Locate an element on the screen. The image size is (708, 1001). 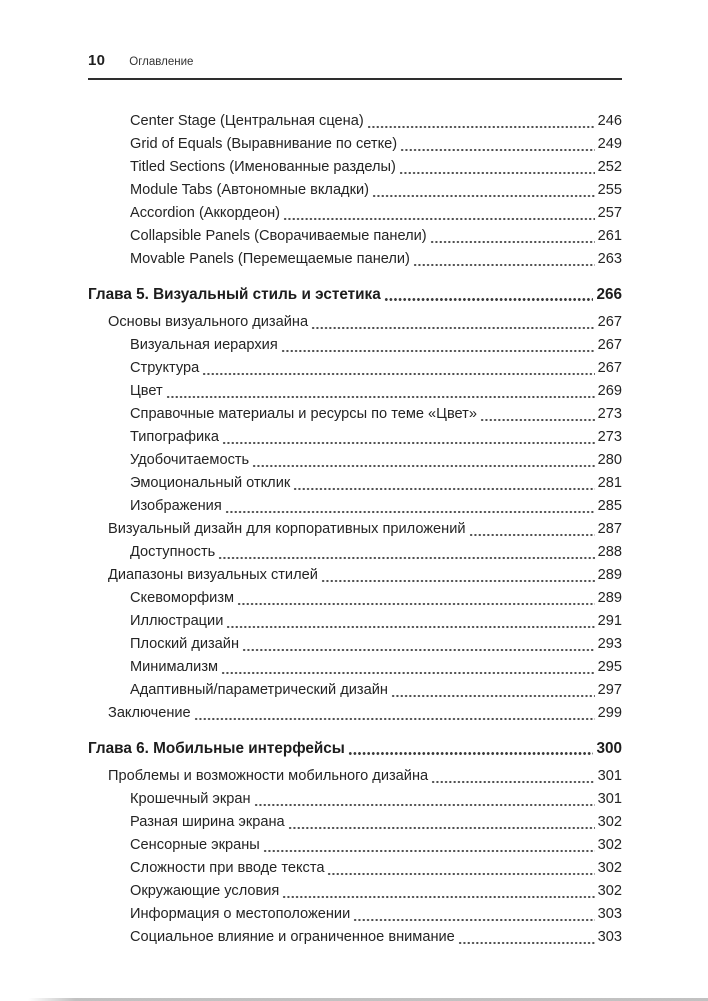
toc-entry: Глава 5. Визуальный стиль и эстетика 266 is located at coordinates (355, 294).